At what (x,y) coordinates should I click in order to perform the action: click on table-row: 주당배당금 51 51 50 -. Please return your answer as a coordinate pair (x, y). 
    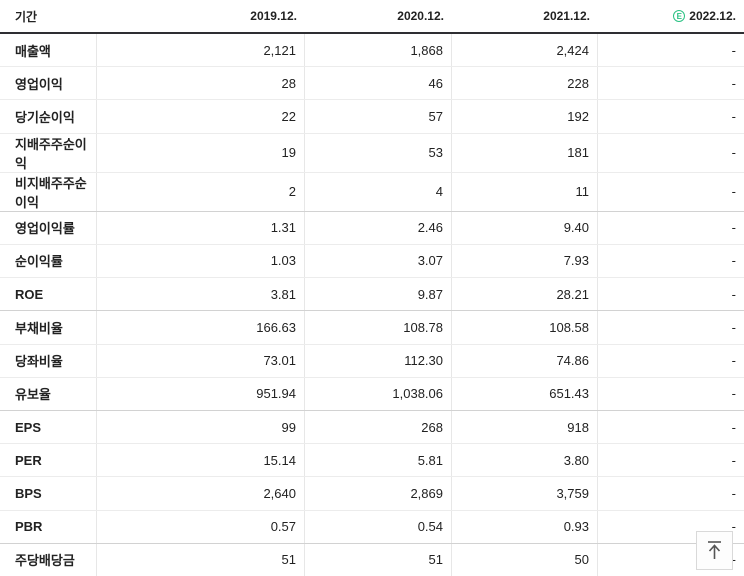
    Looking at the image, I should click on (372, 559).